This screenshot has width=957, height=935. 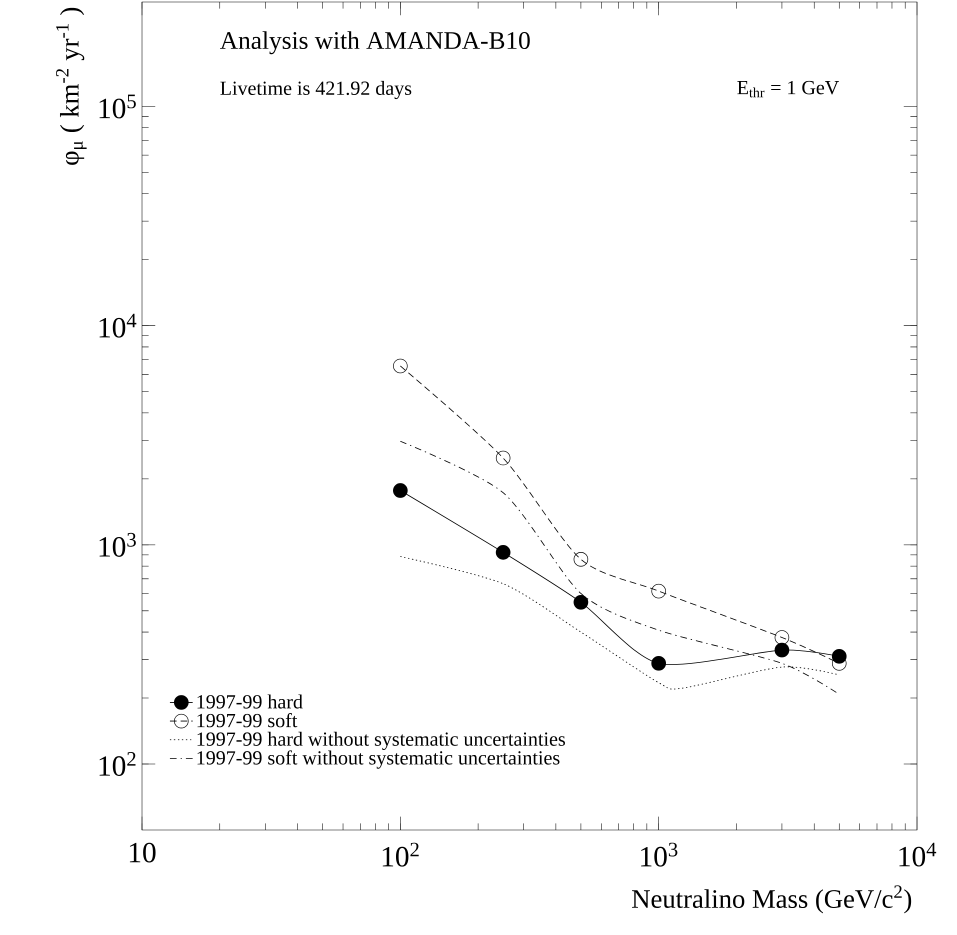 I want to click on x-axis-title: Neutralino Mass (GeV/c$^{2}$), so click(x=772, y=899).